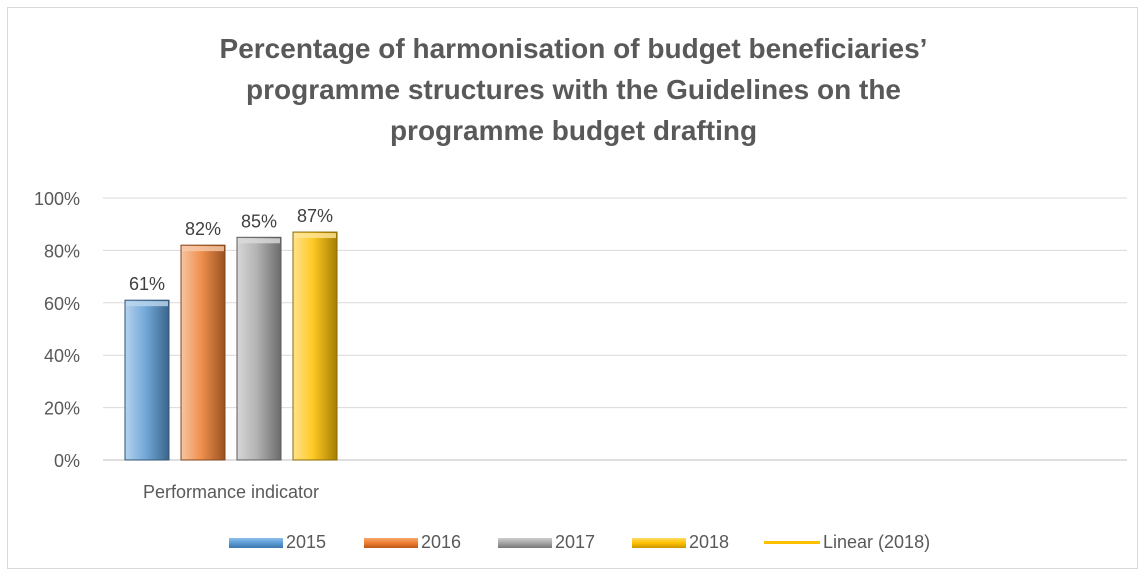 Image resolution: width=1147 pixels, height=577 pixels. I want to click on chart-legend: 2015 2016 2017 2018 Linear (2018), so click(573, 544).